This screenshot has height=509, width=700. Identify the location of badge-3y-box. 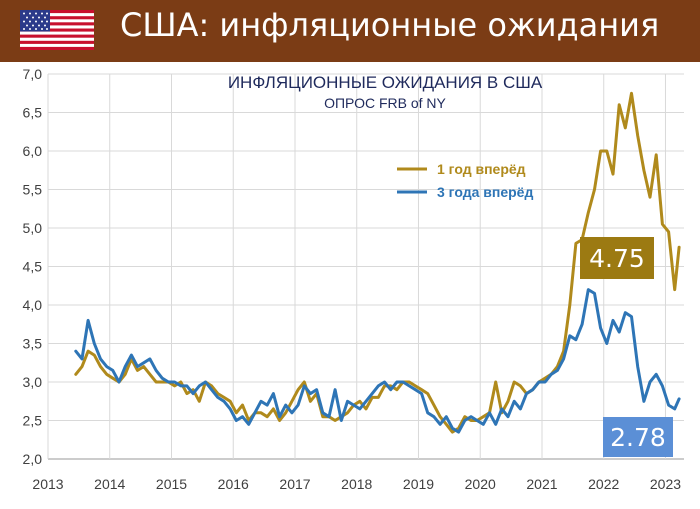
(638, 437).